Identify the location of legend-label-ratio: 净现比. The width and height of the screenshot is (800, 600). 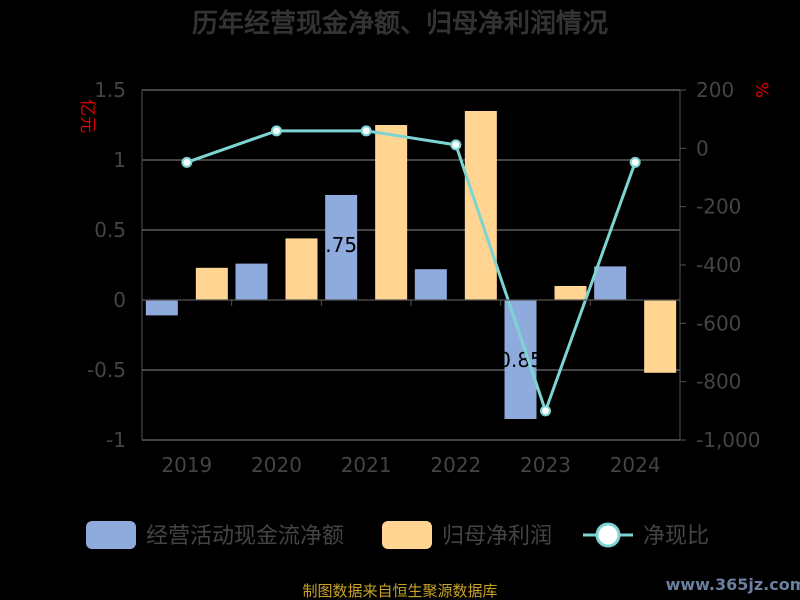
(676, 536).